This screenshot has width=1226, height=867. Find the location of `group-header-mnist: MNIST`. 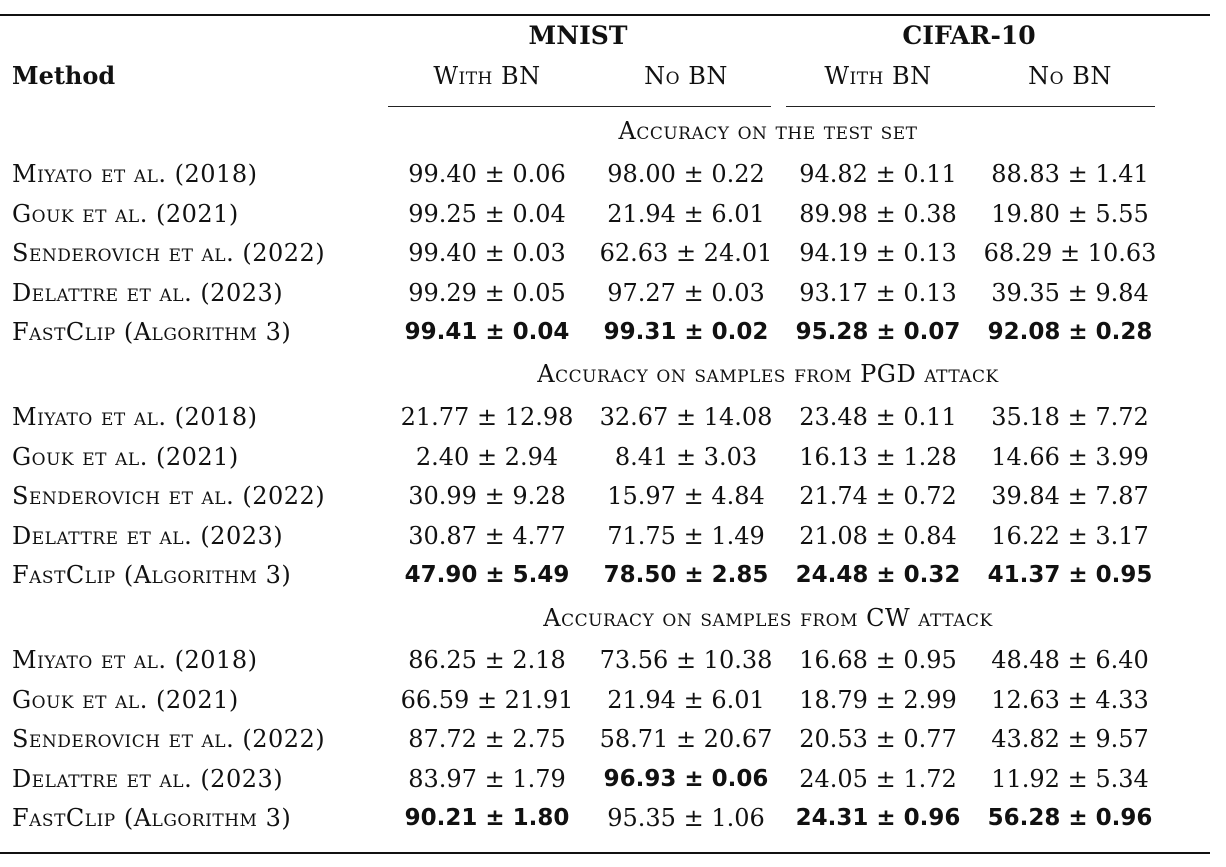

group-header-mnist: MNIST is located at coordinates (578, 35).